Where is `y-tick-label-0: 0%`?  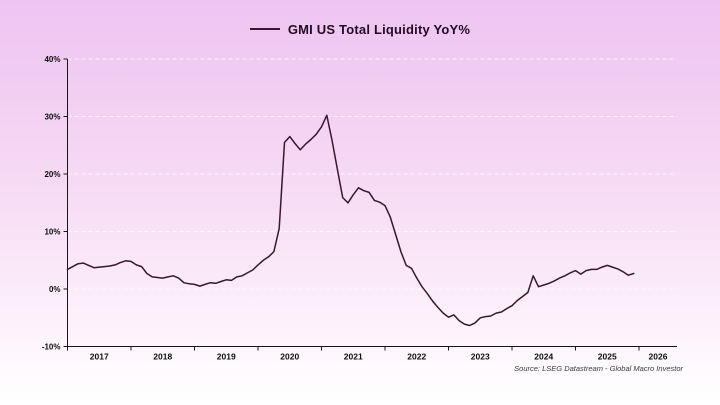 y-tick-label-0: 0% is located at coordinates (55, 289).